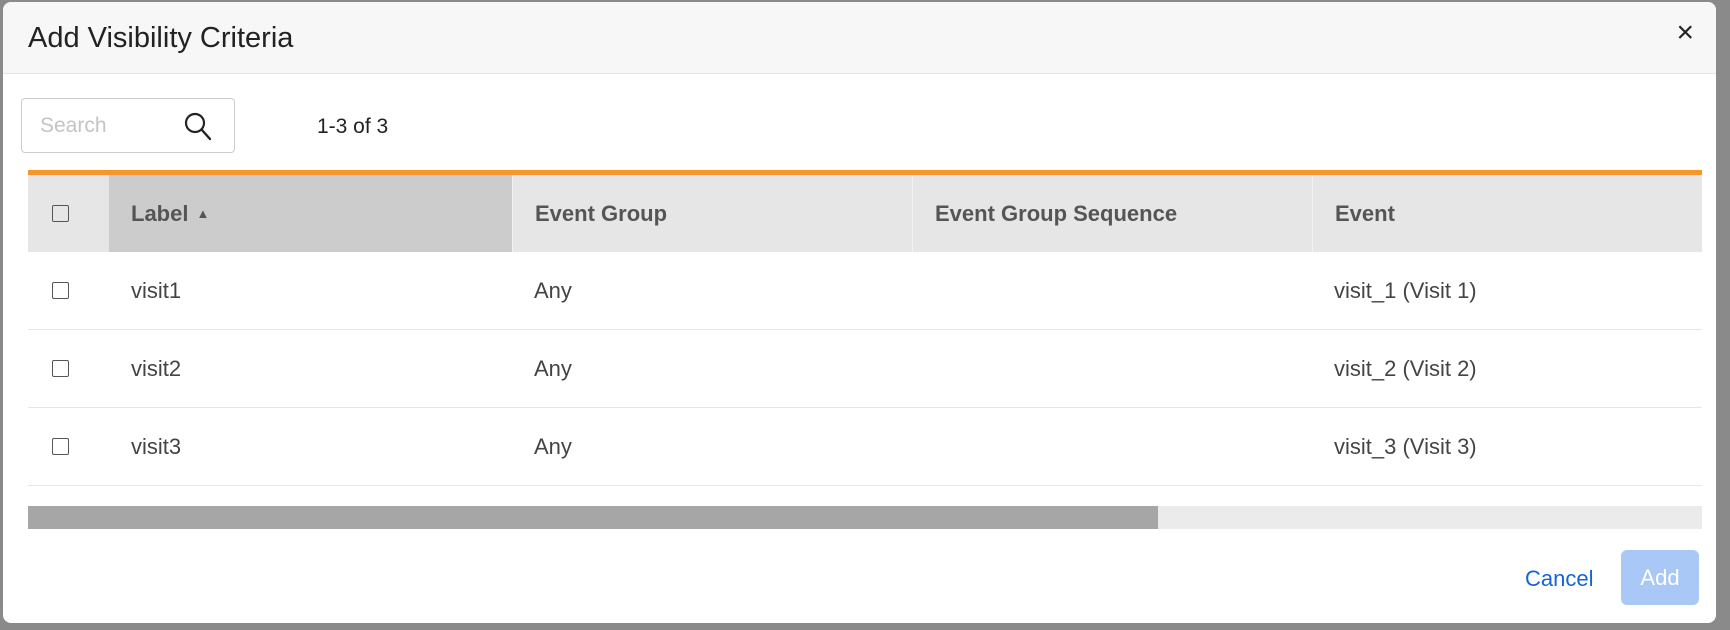 The image size is (1730, 630). What do you see at coordinates (1660, 577) in the screenshot?
I see `add-button: Add` at bounding box center [1660, 577].